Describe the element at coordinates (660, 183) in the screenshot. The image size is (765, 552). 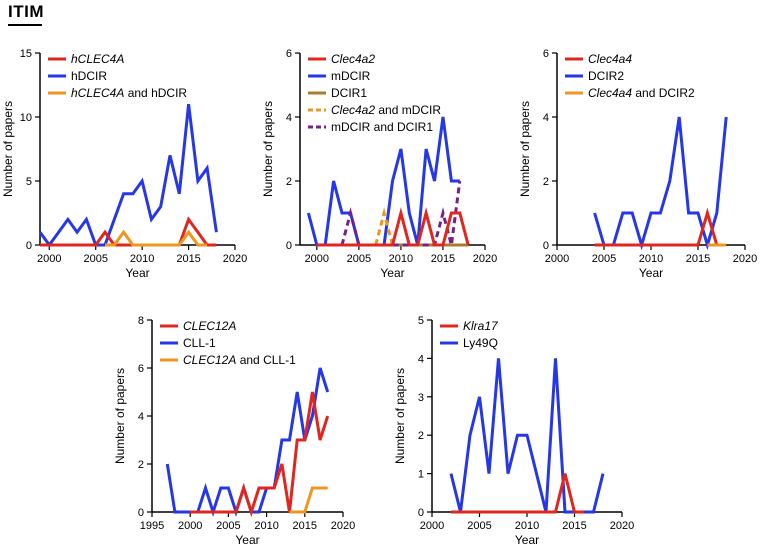
I see `series-line-dcir2` at that location.